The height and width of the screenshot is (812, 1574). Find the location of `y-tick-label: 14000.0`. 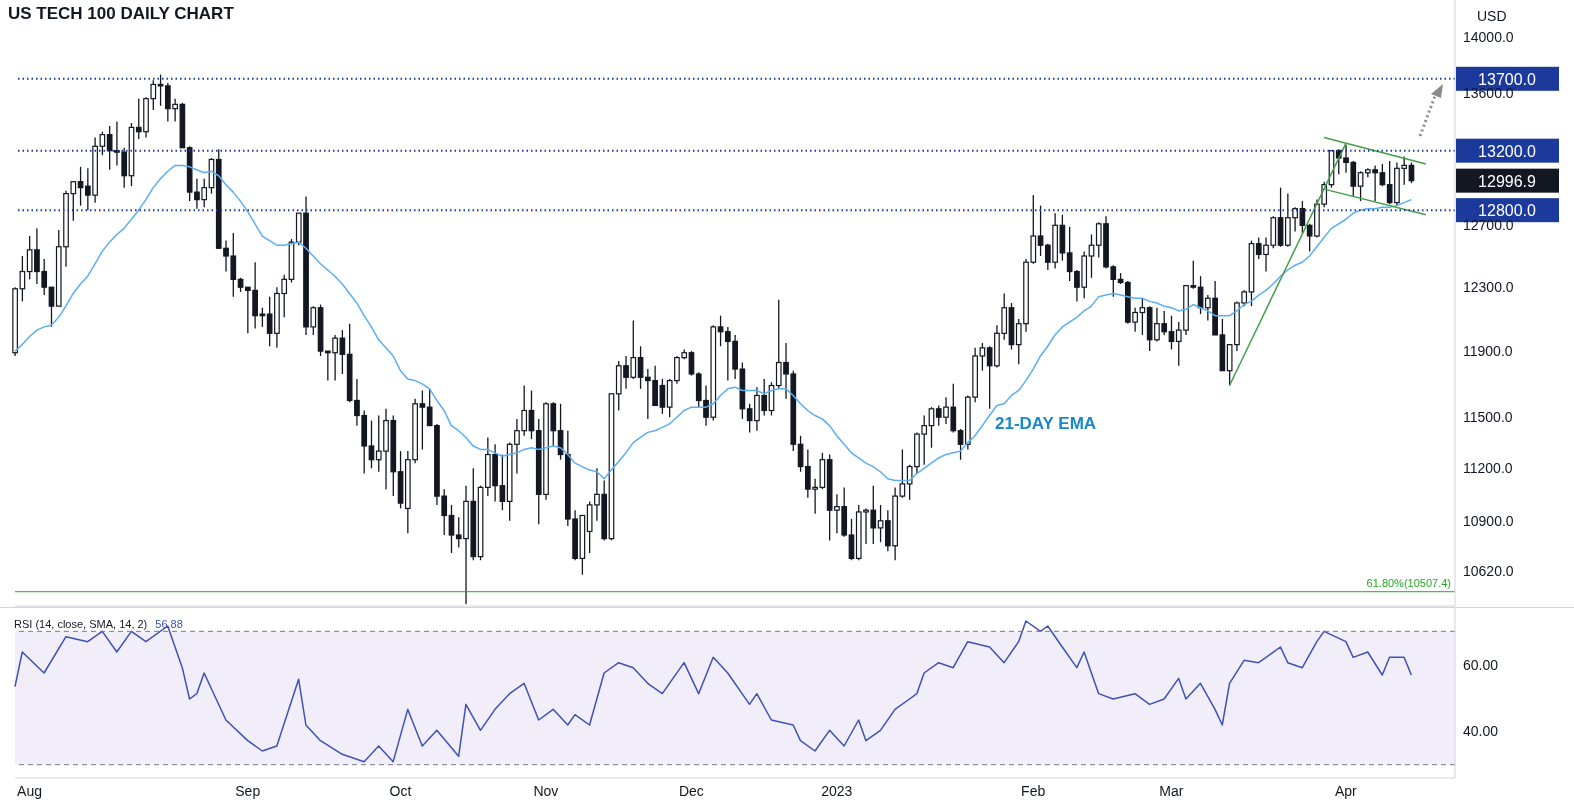

y-tick-label: 14000.0 is located at coordinates (1488, 36).